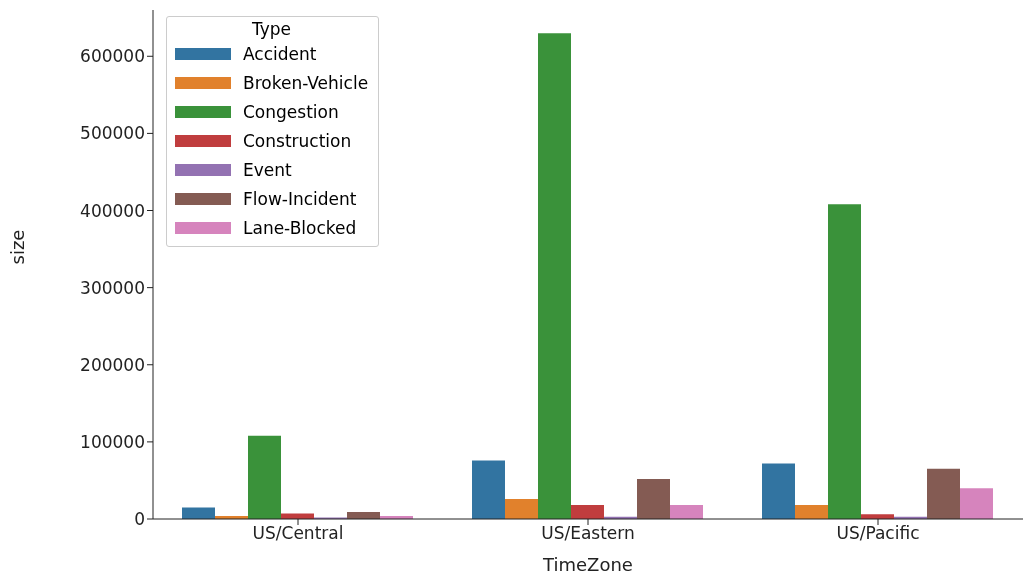  Describe the element at coordinates (588, 533) in the screenshot. I see `x-tick-label: US/Eastern` at that location.